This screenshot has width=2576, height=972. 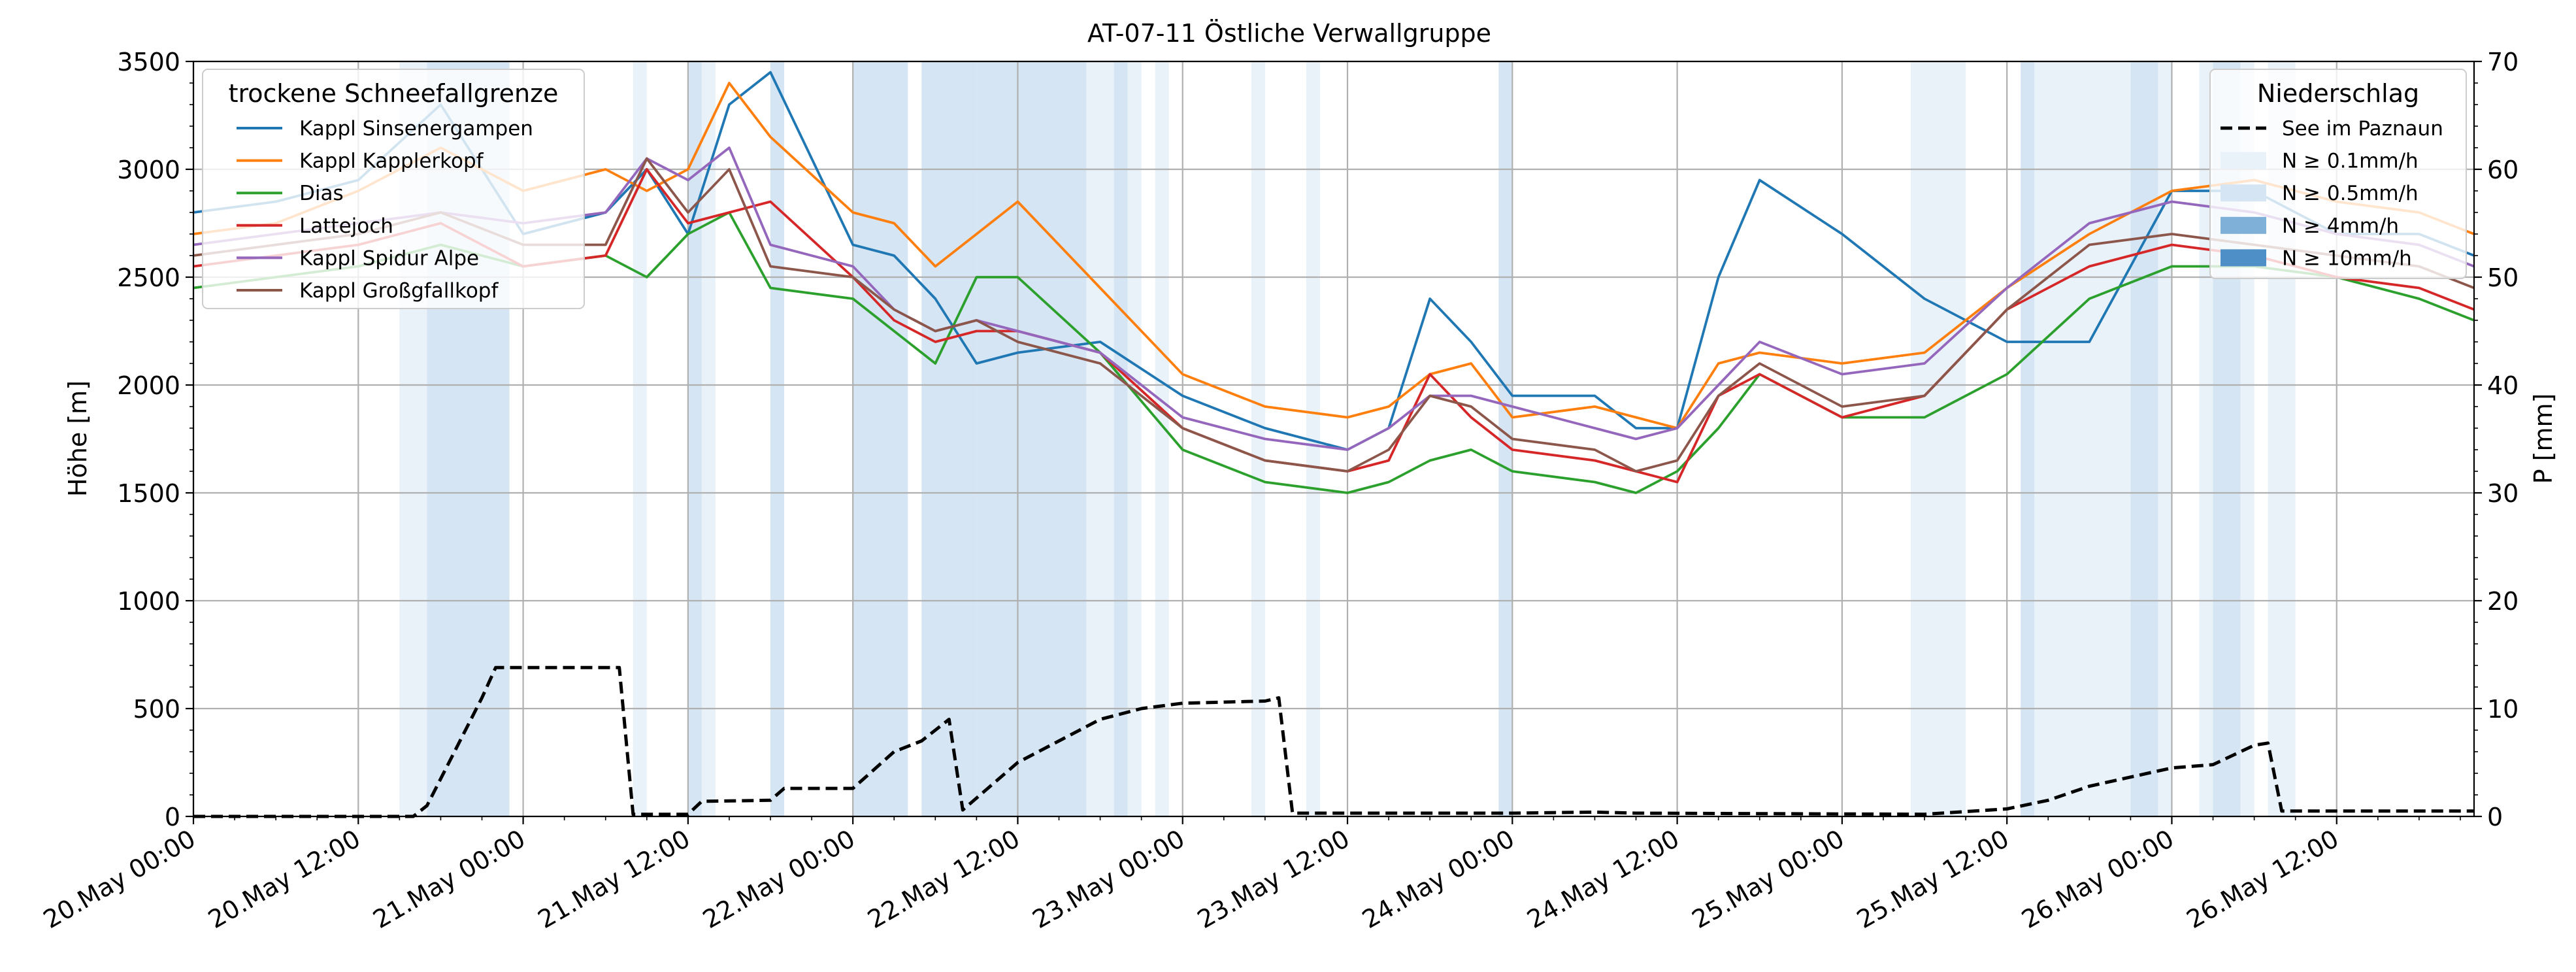 What do you see at coordinates (2350, 161) in the screenshot?
I see `legend-label: N ≥ 0.1mm/h` at bounding box center [2350, 161].